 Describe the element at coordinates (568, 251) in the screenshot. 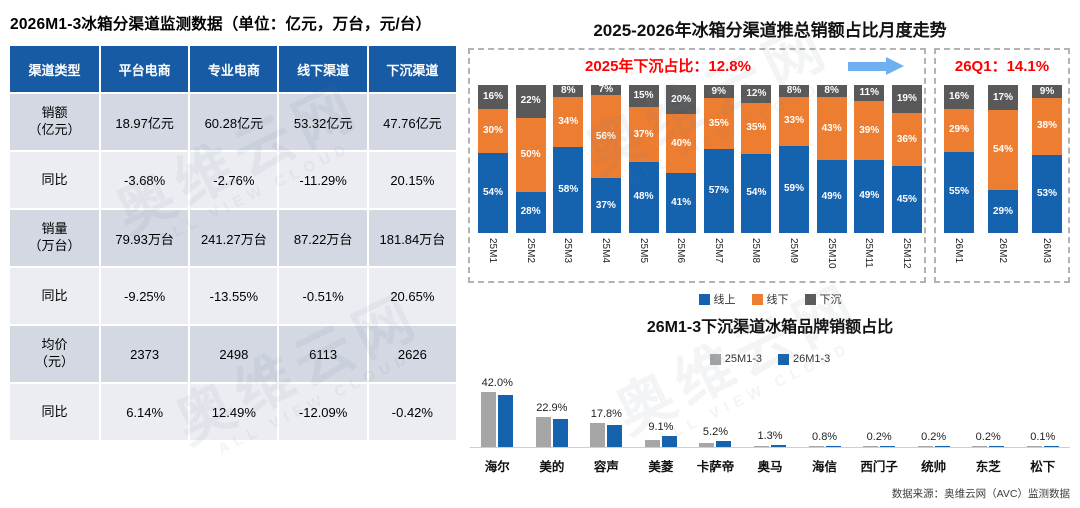

I see `x-tick-text: 25M3` at that location.